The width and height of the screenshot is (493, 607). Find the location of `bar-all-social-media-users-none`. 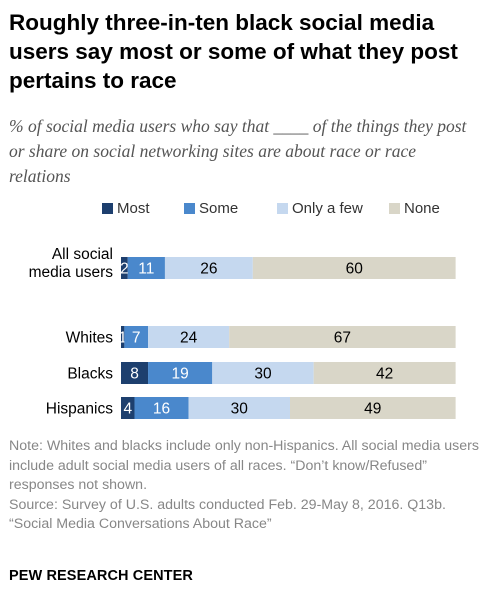

bar-all-social-media-users-none is located at coordinates (354, 268).